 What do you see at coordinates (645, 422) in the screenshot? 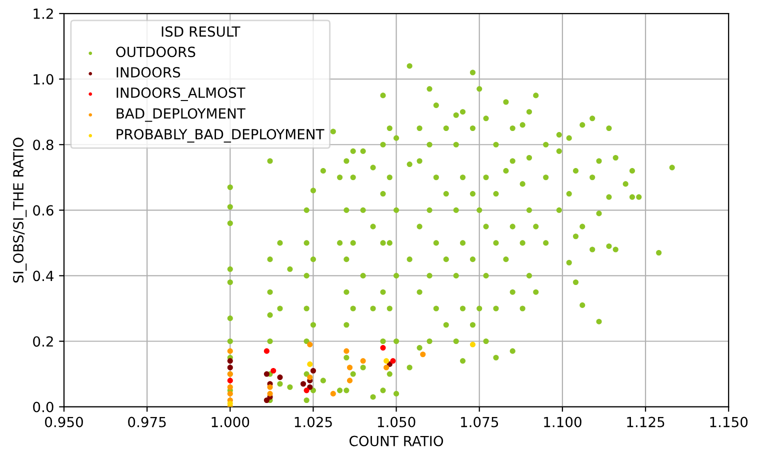
I see `x-tick-label: 1.125` at bounding box center [645, 422].